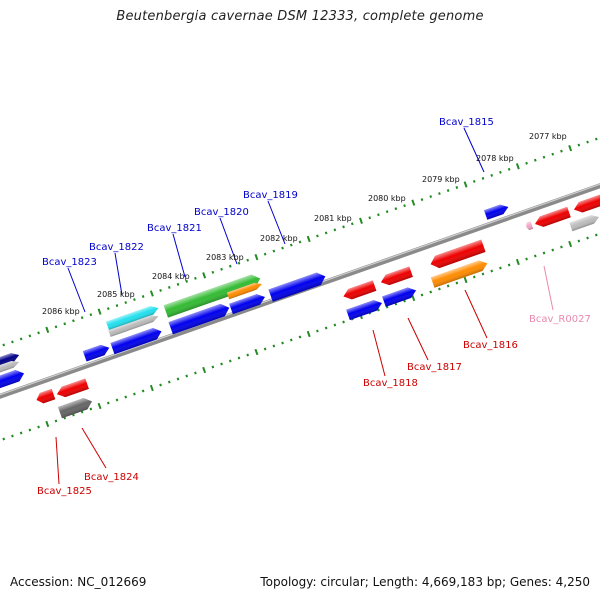  Describe the element at coordinates (390, 383) in the screenshot. I see `label-bcav-1818: Bcav_1818` at that location.